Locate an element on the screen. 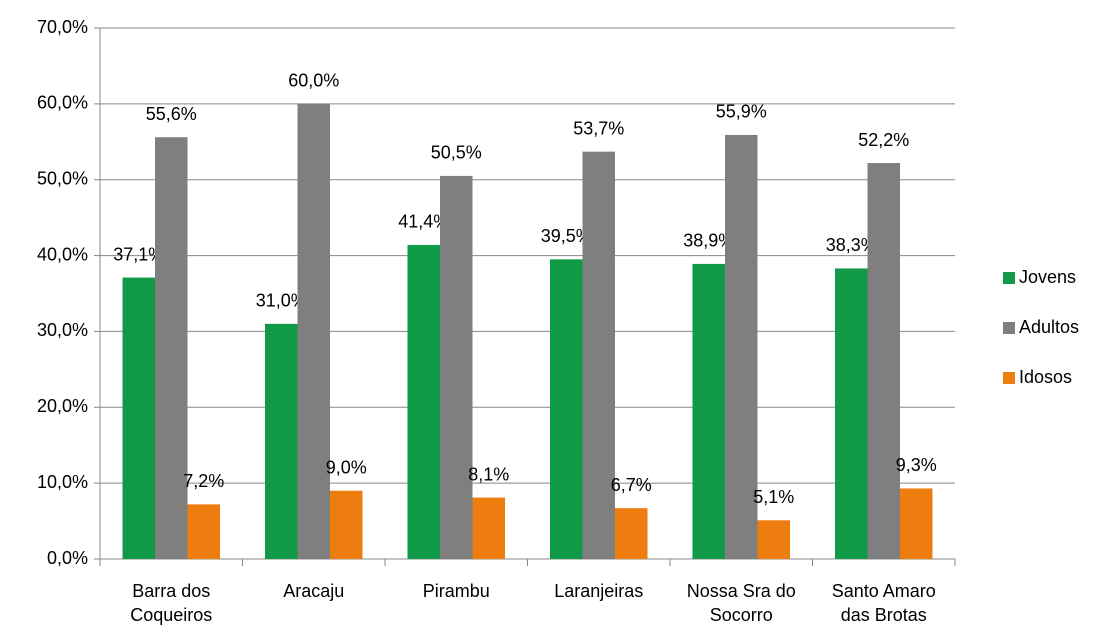 The height and width of the screenshot is (637, 1102). y-tick-label: 60,0% is located at coordinates (62, 103).